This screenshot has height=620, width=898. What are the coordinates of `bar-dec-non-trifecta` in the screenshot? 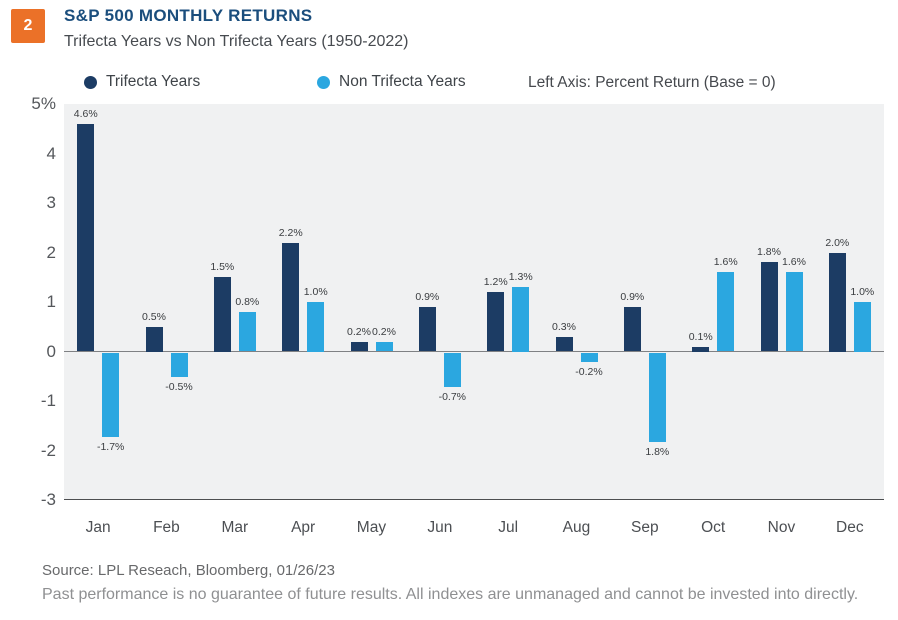 It's located at (862, 327).